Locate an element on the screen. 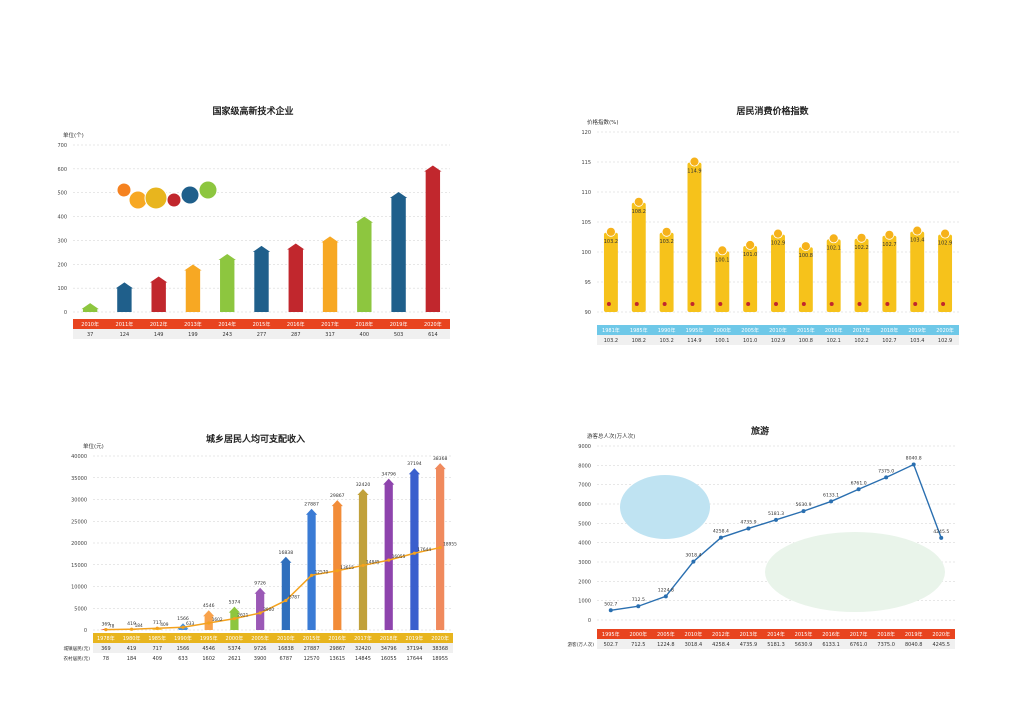  y-tick-label: 2000 is located at coordinates (584, 582).